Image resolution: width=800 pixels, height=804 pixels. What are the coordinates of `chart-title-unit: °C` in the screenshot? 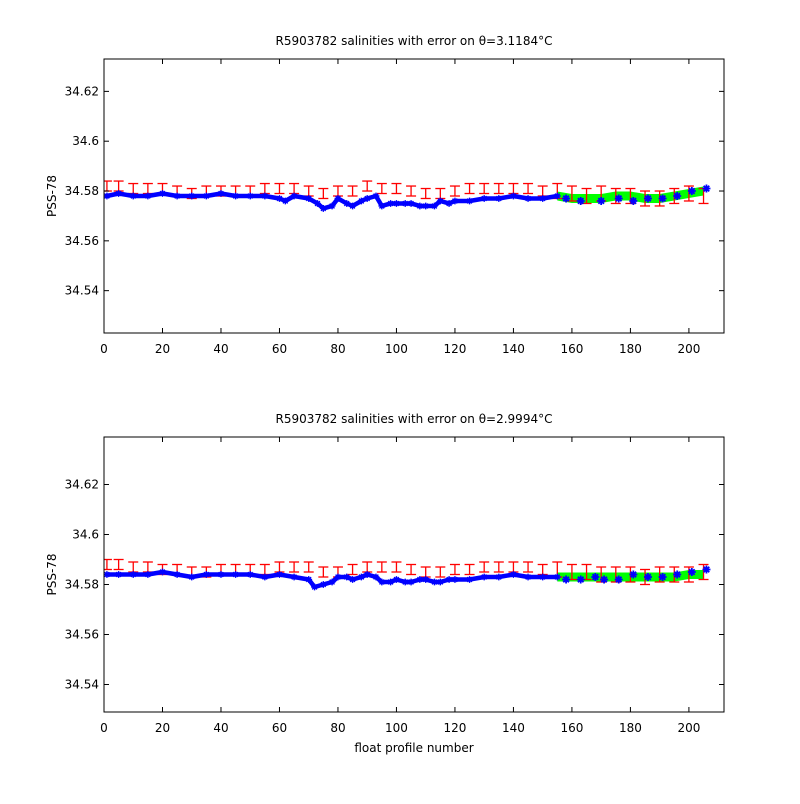 It's located at (545, 41).